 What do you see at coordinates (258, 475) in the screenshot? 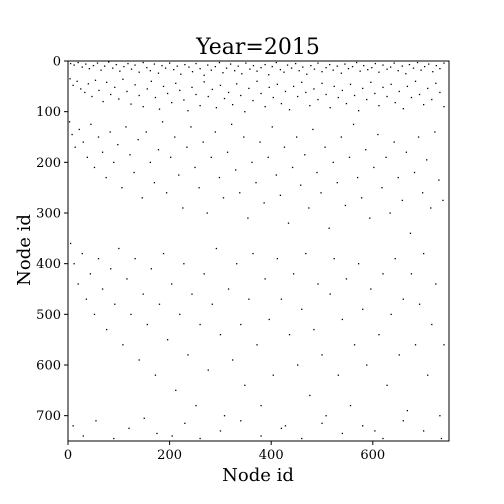
I see `x-axis-title: Node id` at bounding box center [258, 475].